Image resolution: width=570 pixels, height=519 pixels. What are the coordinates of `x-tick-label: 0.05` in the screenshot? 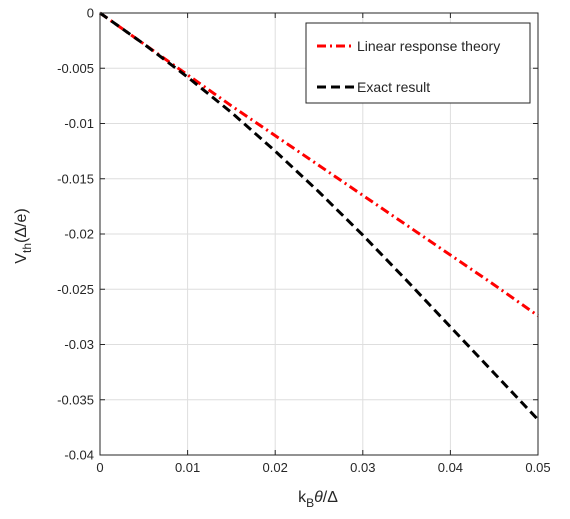 It's located at (537, 467).